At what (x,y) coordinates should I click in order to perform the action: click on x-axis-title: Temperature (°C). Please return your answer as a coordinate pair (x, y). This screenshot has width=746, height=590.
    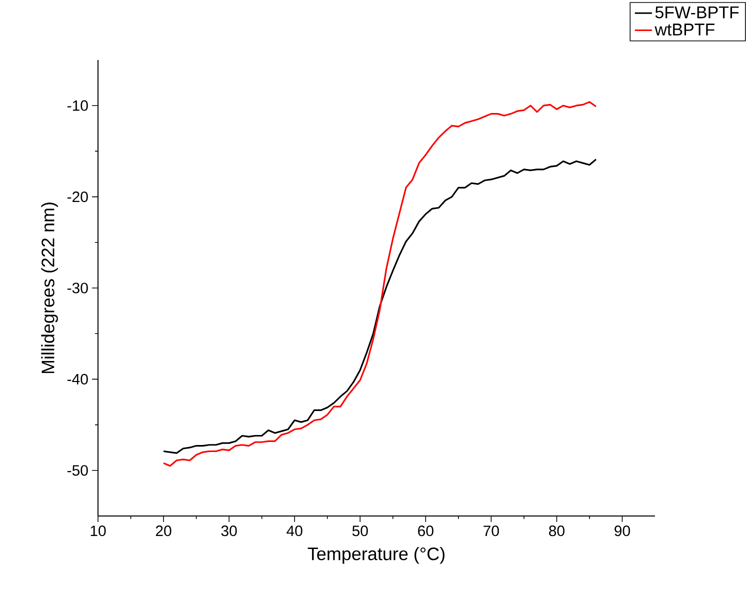
    Looking at the image, I should click on (376, 555).